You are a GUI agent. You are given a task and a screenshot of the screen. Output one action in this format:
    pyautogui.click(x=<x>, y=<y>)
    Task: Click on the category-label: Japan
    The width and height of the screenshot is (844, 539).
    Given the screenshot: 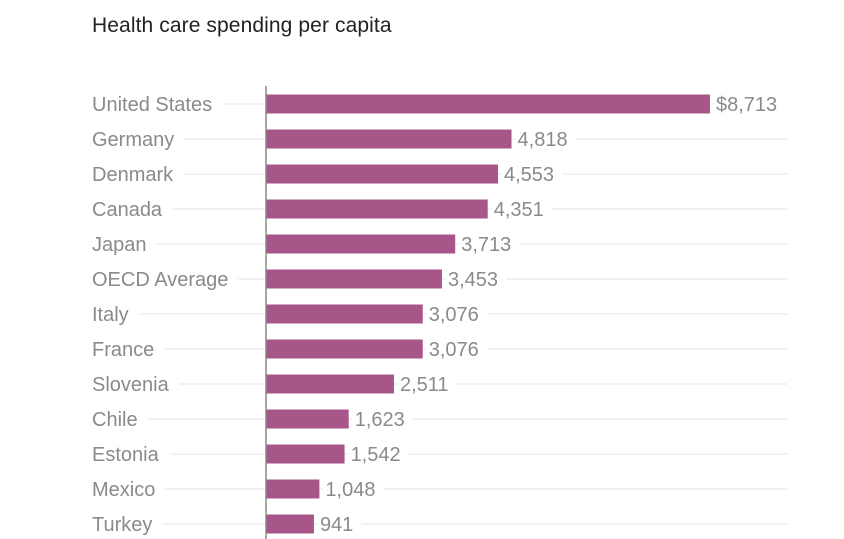 What is the action you would take?
    pyautogui.click(x=119, y=245)
    